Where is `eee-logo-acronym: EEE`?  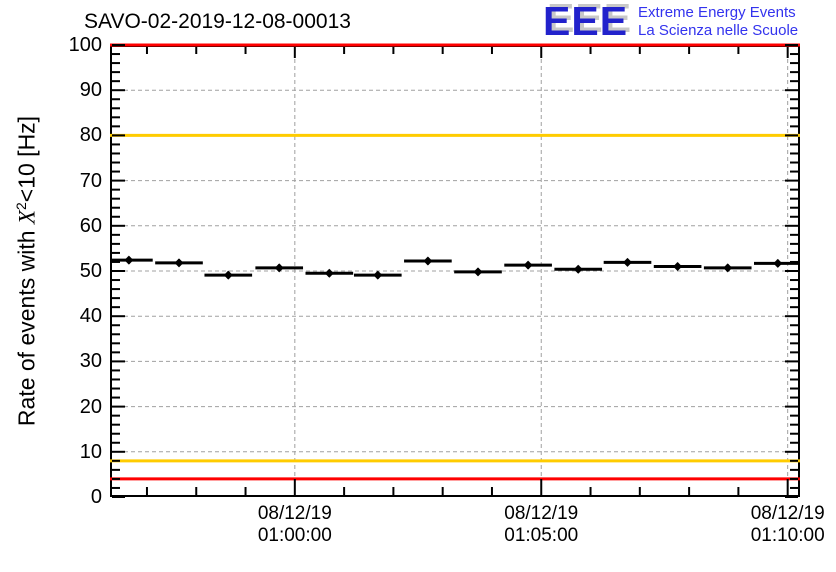
eee-logo-acronym: EEE is located at coordinates (586, 22).